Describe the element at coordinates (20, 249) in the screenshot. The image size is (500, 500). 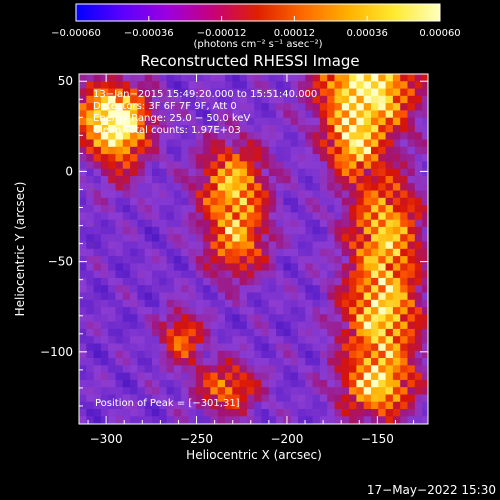
I see `y-axis-title: Heliocentric Y (arcsec)` at that location.